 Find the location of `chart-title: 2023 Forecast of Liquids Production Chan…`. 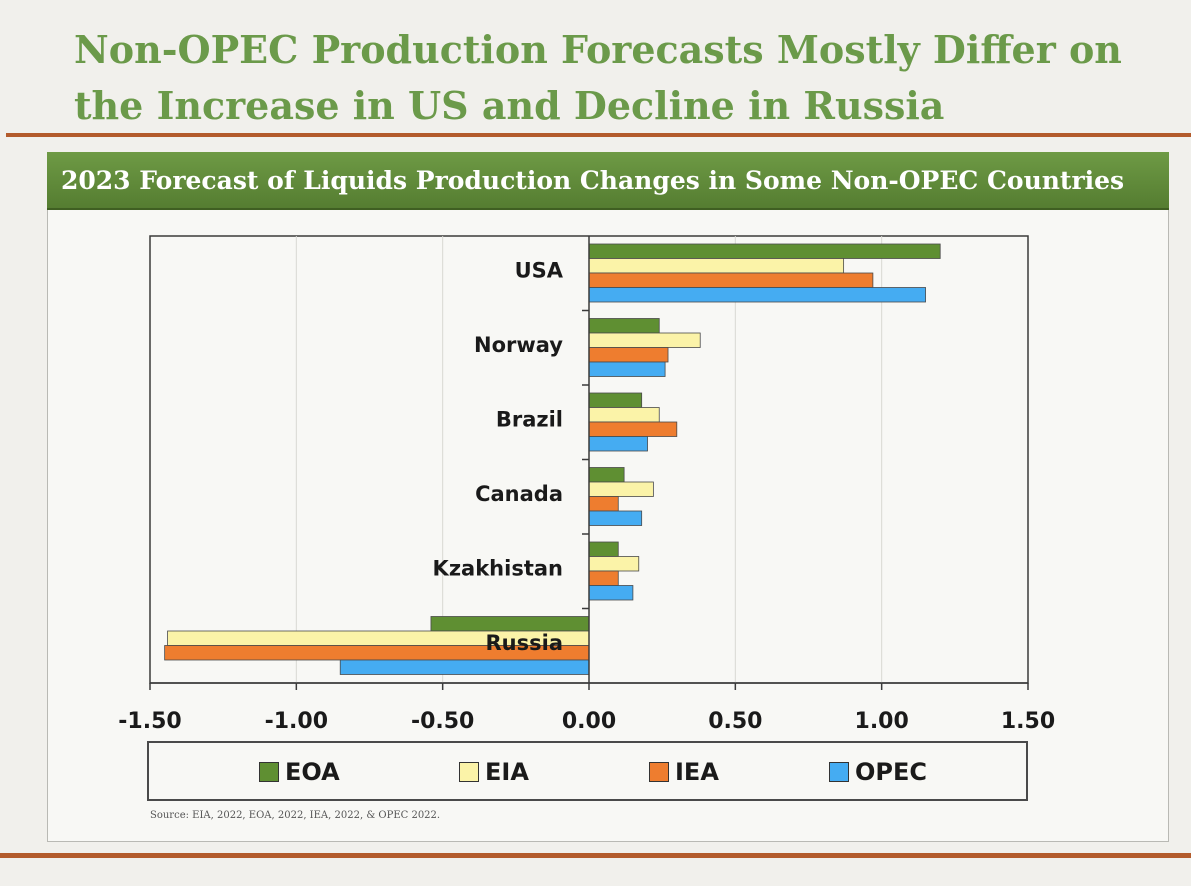

chart-title: 2023 Forecast of Liquids Production Chan… is located at coordinates (608, 181).